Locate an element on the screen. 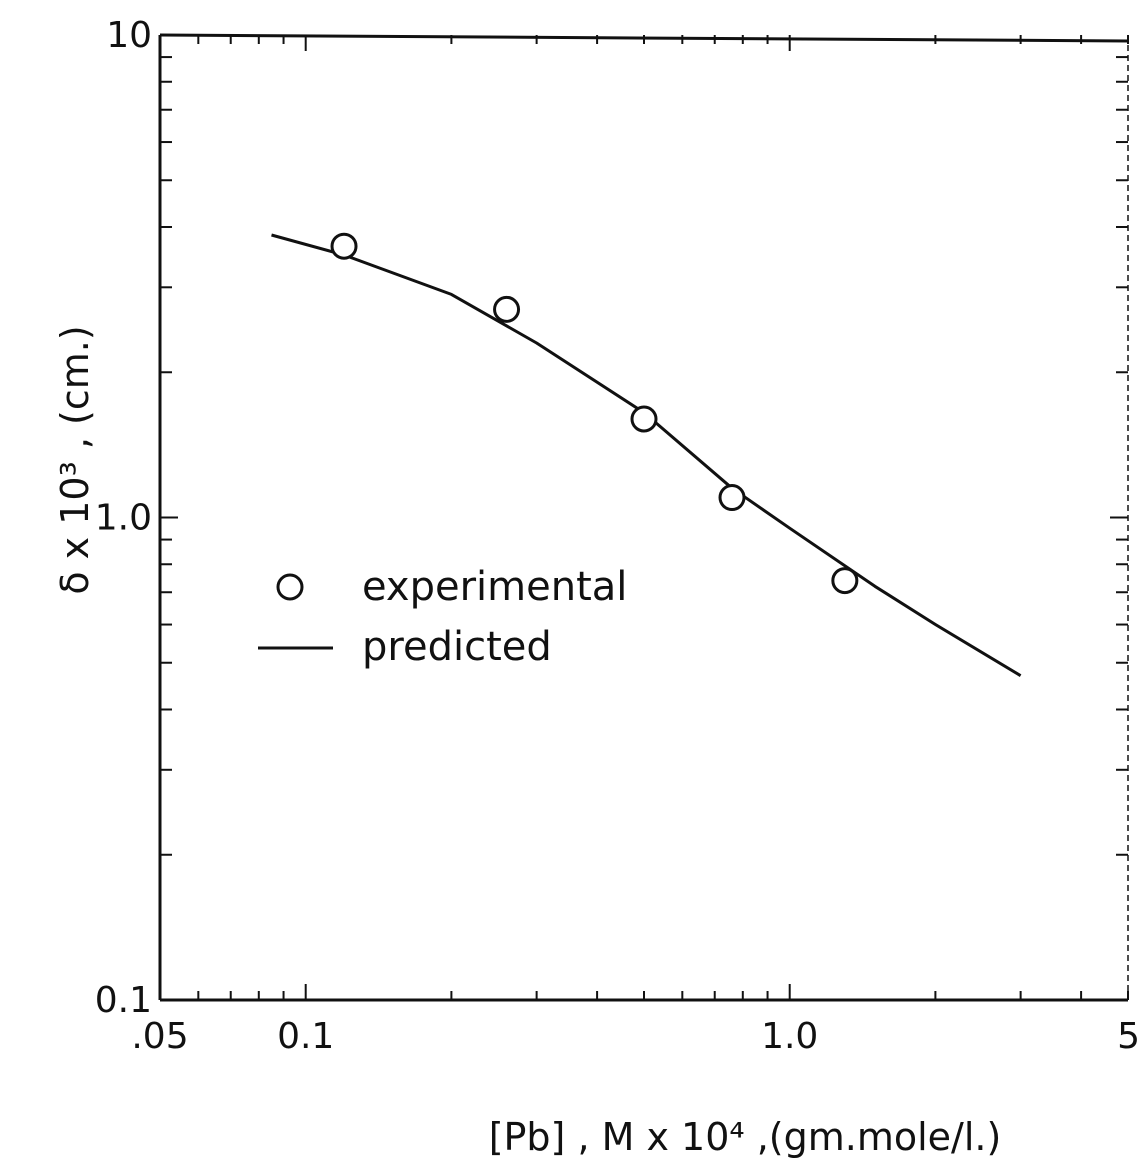  legend: experimental predicted is located at coordinates (442, 617).